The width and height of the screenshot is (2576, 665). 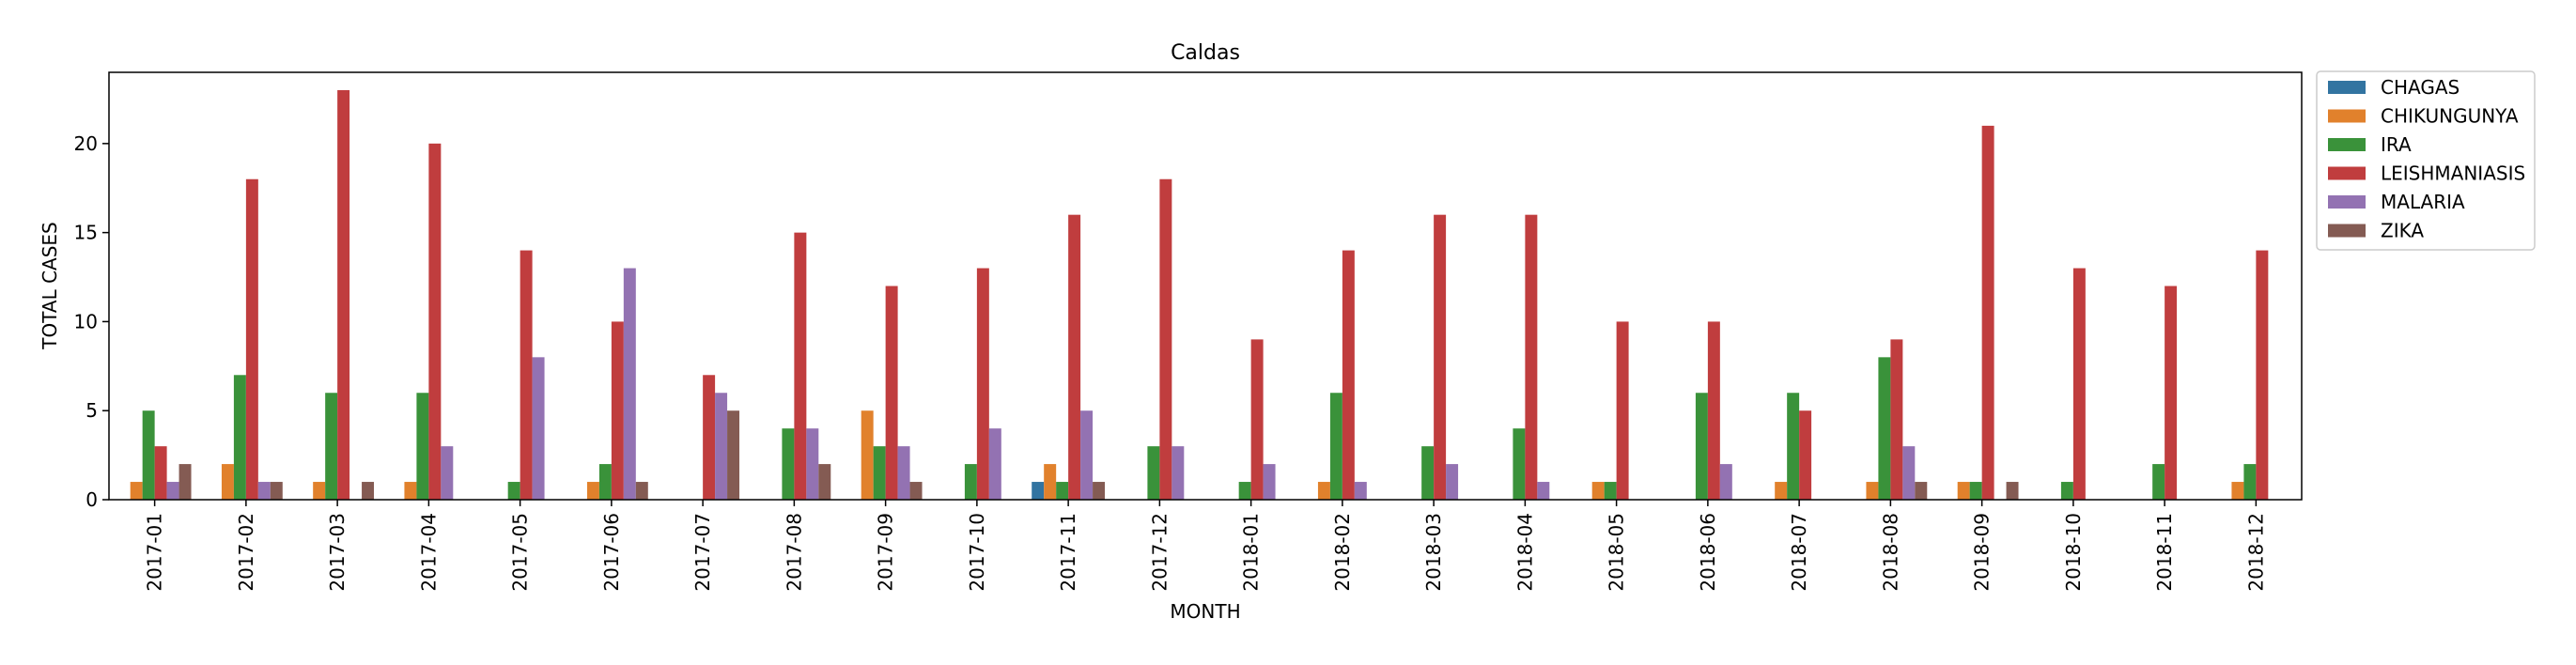 I want to click on y-tick-label: 15, so click(x=86, y=233).